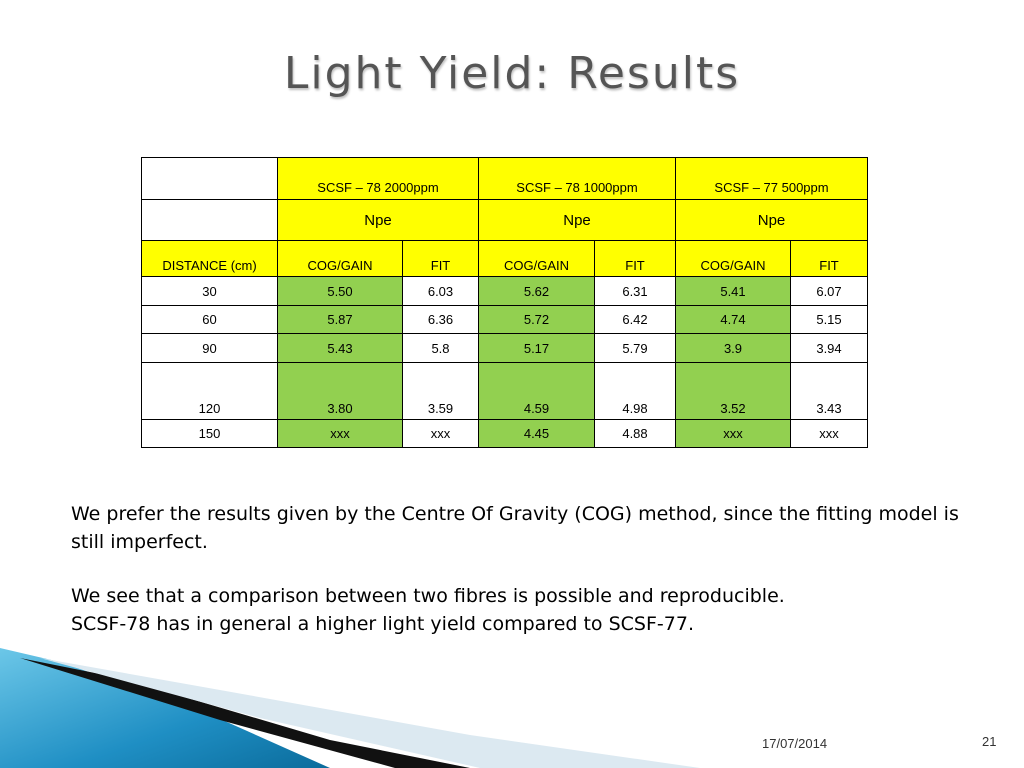 The height and width of the screenshot is (768, 1024). Describe the element at coordinates (209, 319) in the screenshot. I see `distance-cell: 60` at that location.